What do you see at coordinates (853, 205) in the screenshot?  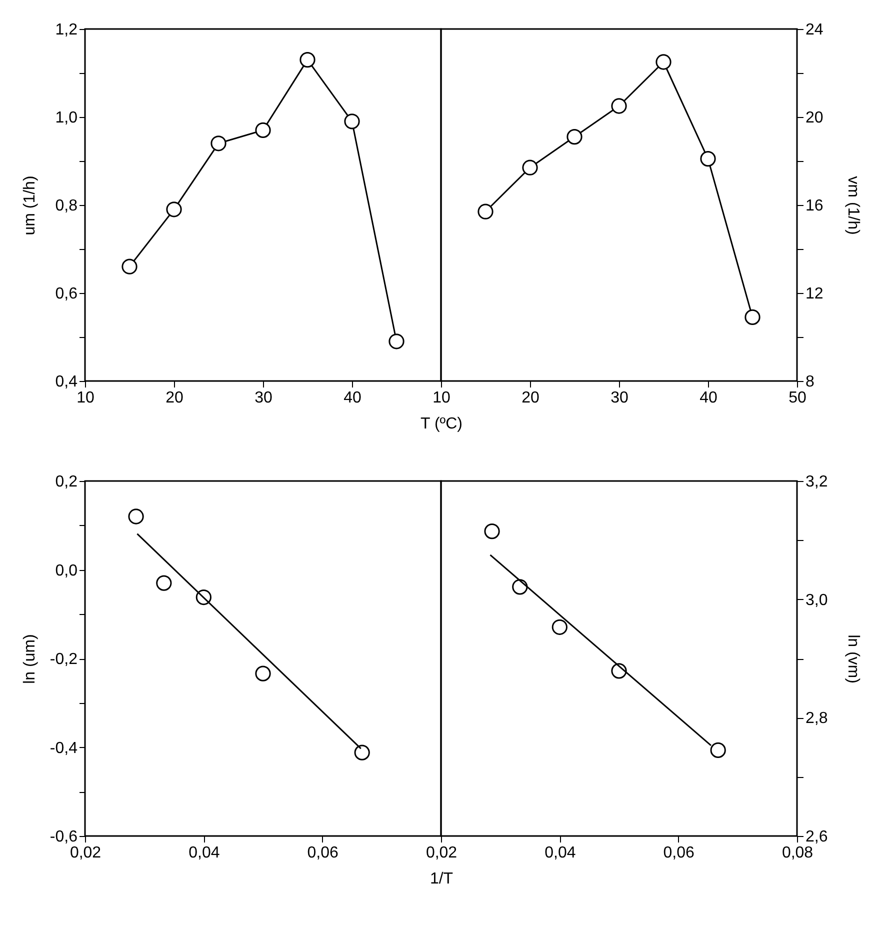 I see `y2-axis-title: vm (1/h)` at bounding box center [853, 205].